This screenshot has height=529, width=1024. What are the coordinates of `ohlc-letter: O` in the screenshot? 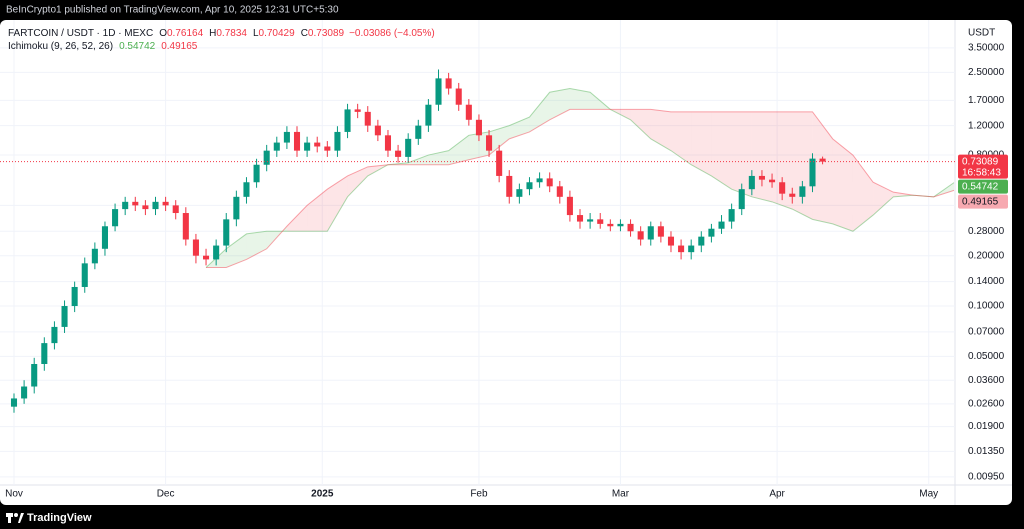 It's located at (163, 33).